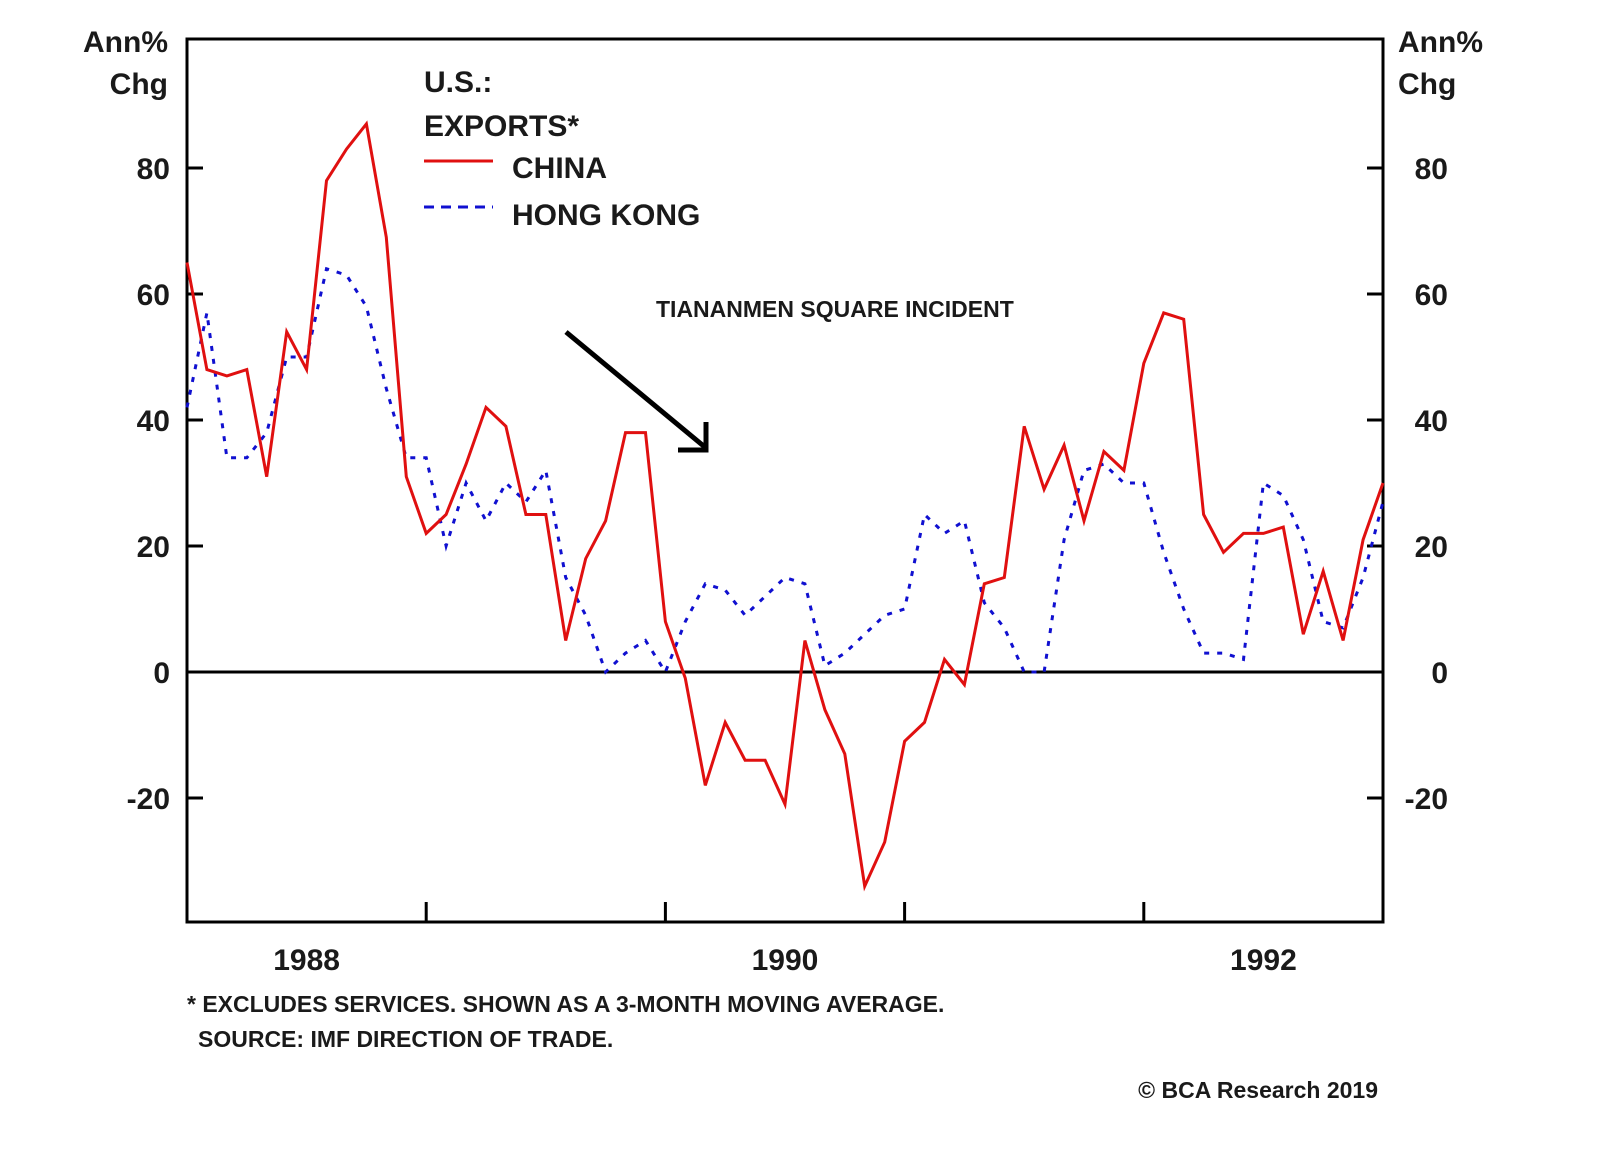 This screenshot has height=1152, width=1600. Describe the element at coordinates (835, 309) in the screenshot. I see `annotation-text: TIANANMEN SQUARE INCIDENT` at that location.